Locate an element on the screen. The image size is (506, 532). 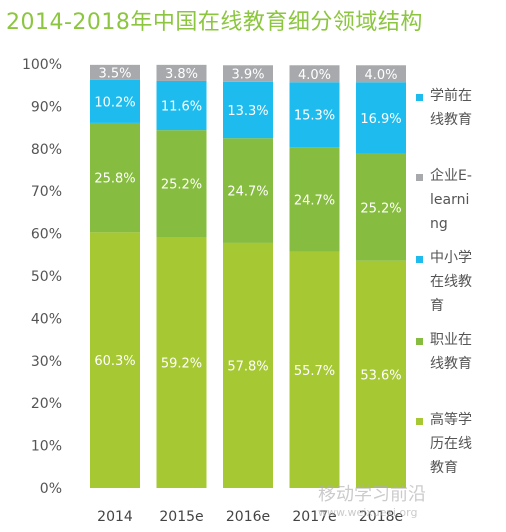
y-axis: 0% 10% 20% 30% 40% 50% 60% 70% 80% 90% 100% is located at coordinates (42, 277).